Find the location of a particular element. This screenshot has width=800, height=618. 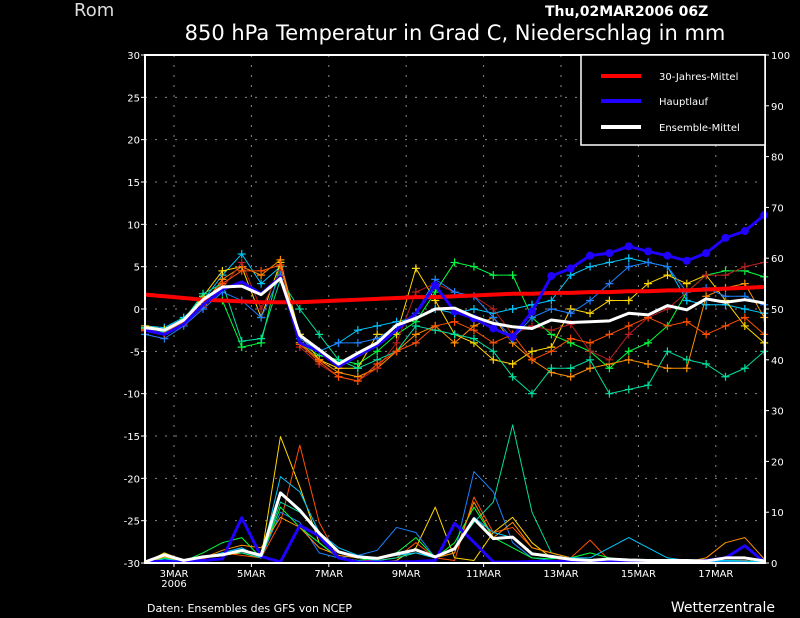

y-right-tick-label: 80 is located at coordinates (777, 158).